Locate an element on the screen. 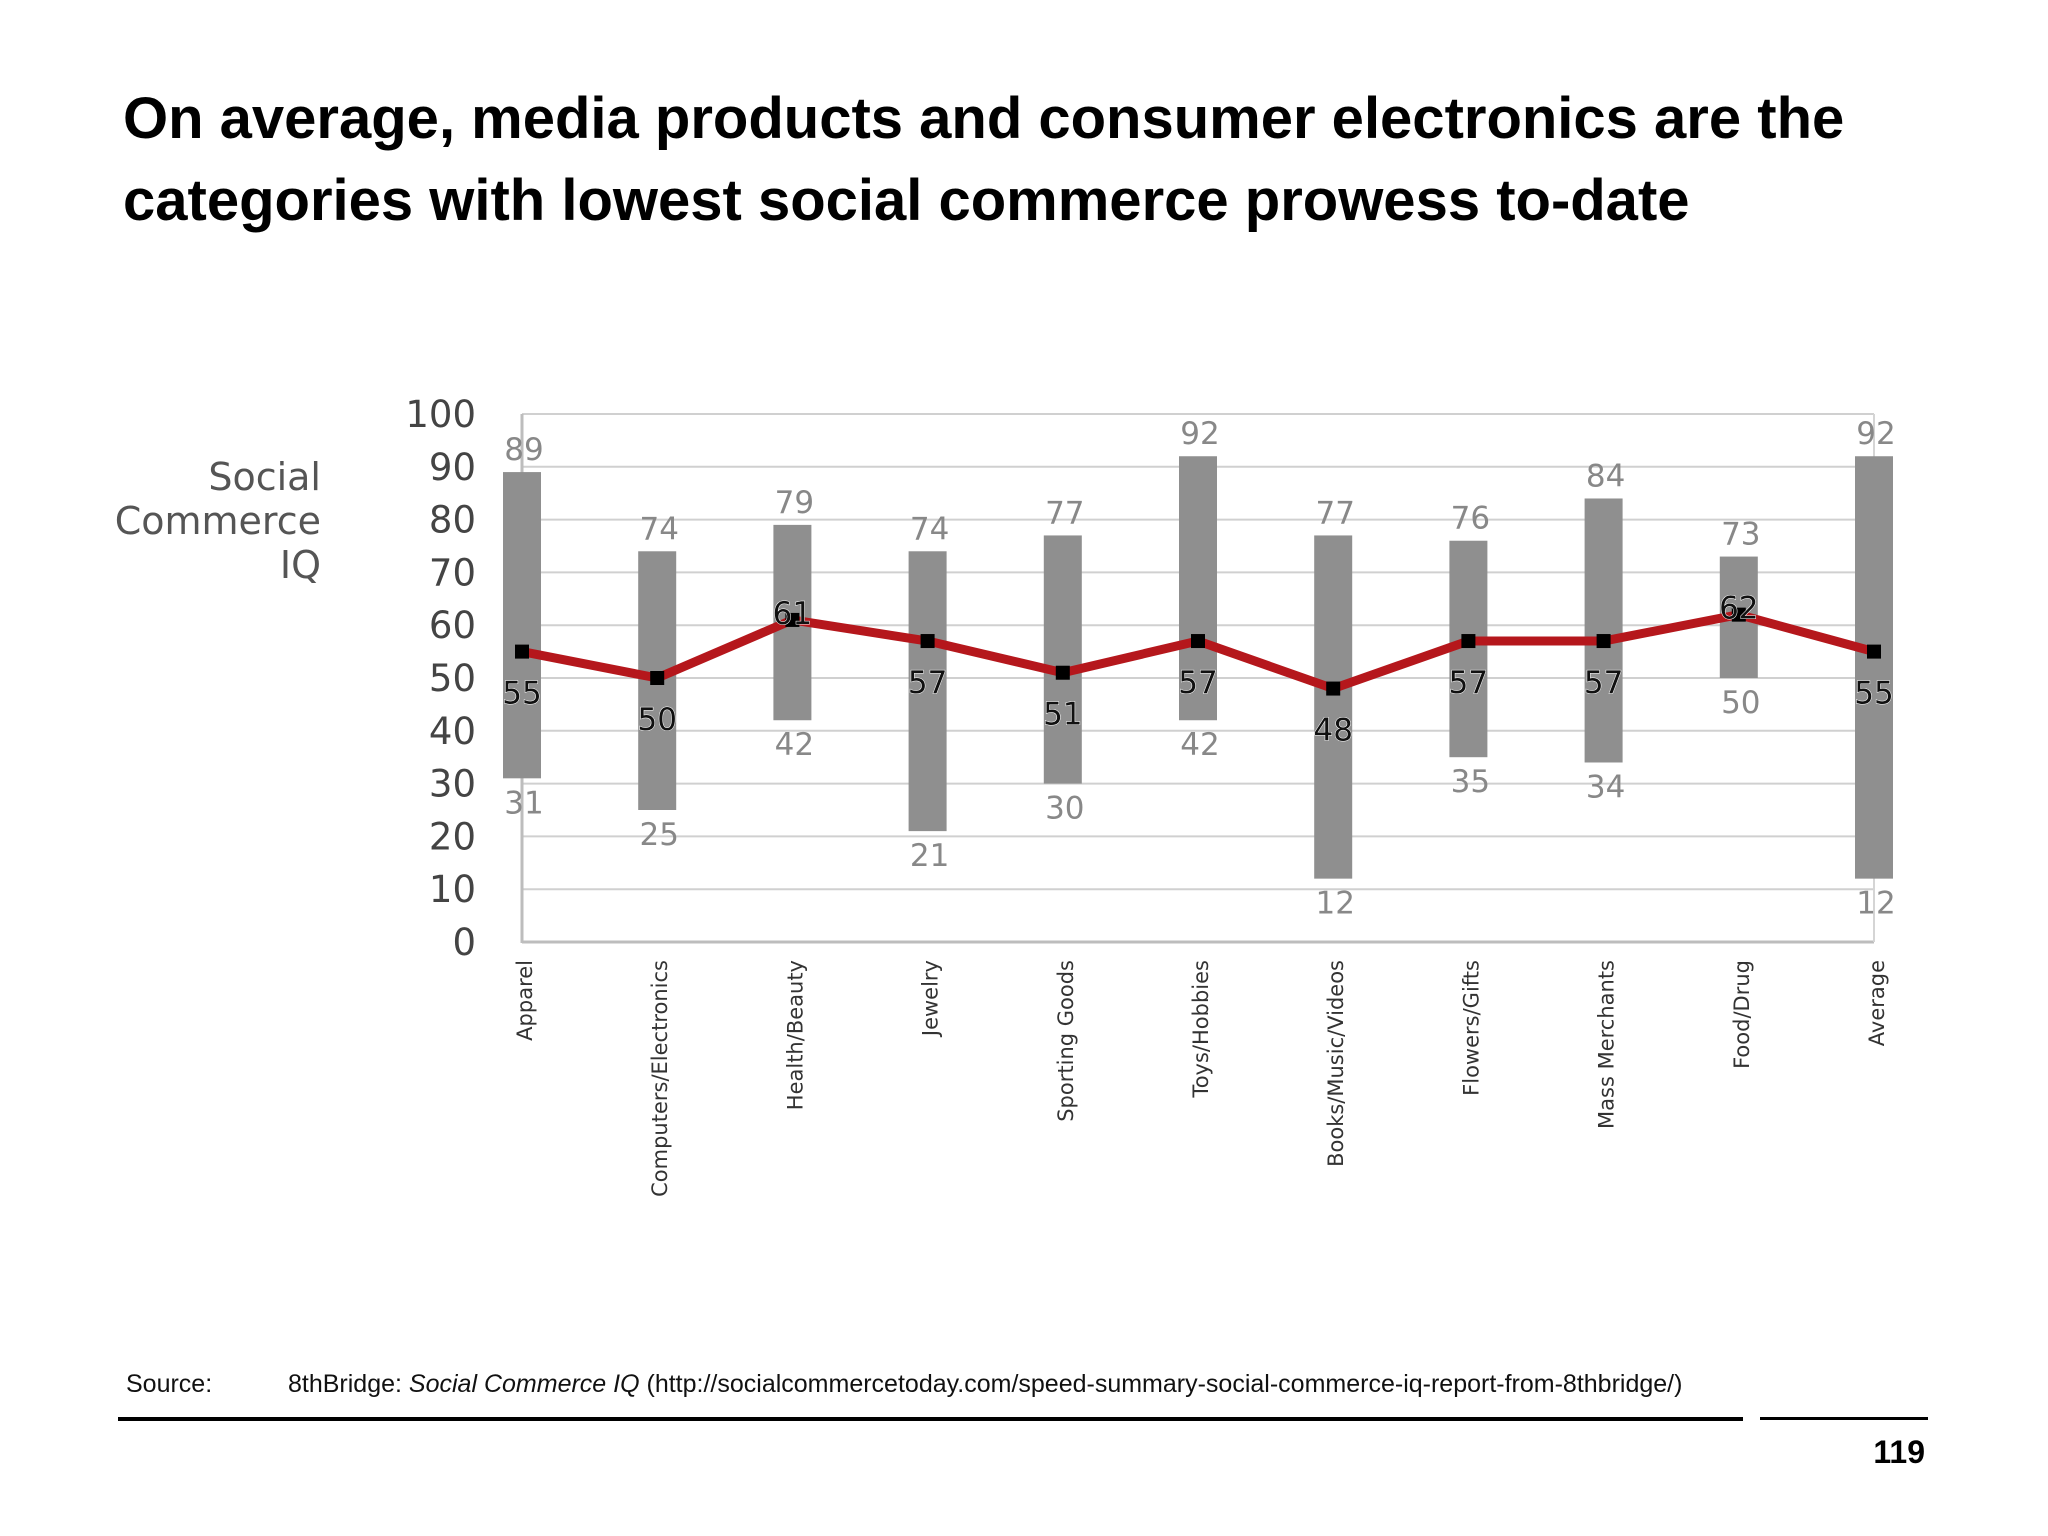  source-label: Source: is located at coordinates (169, 1384).